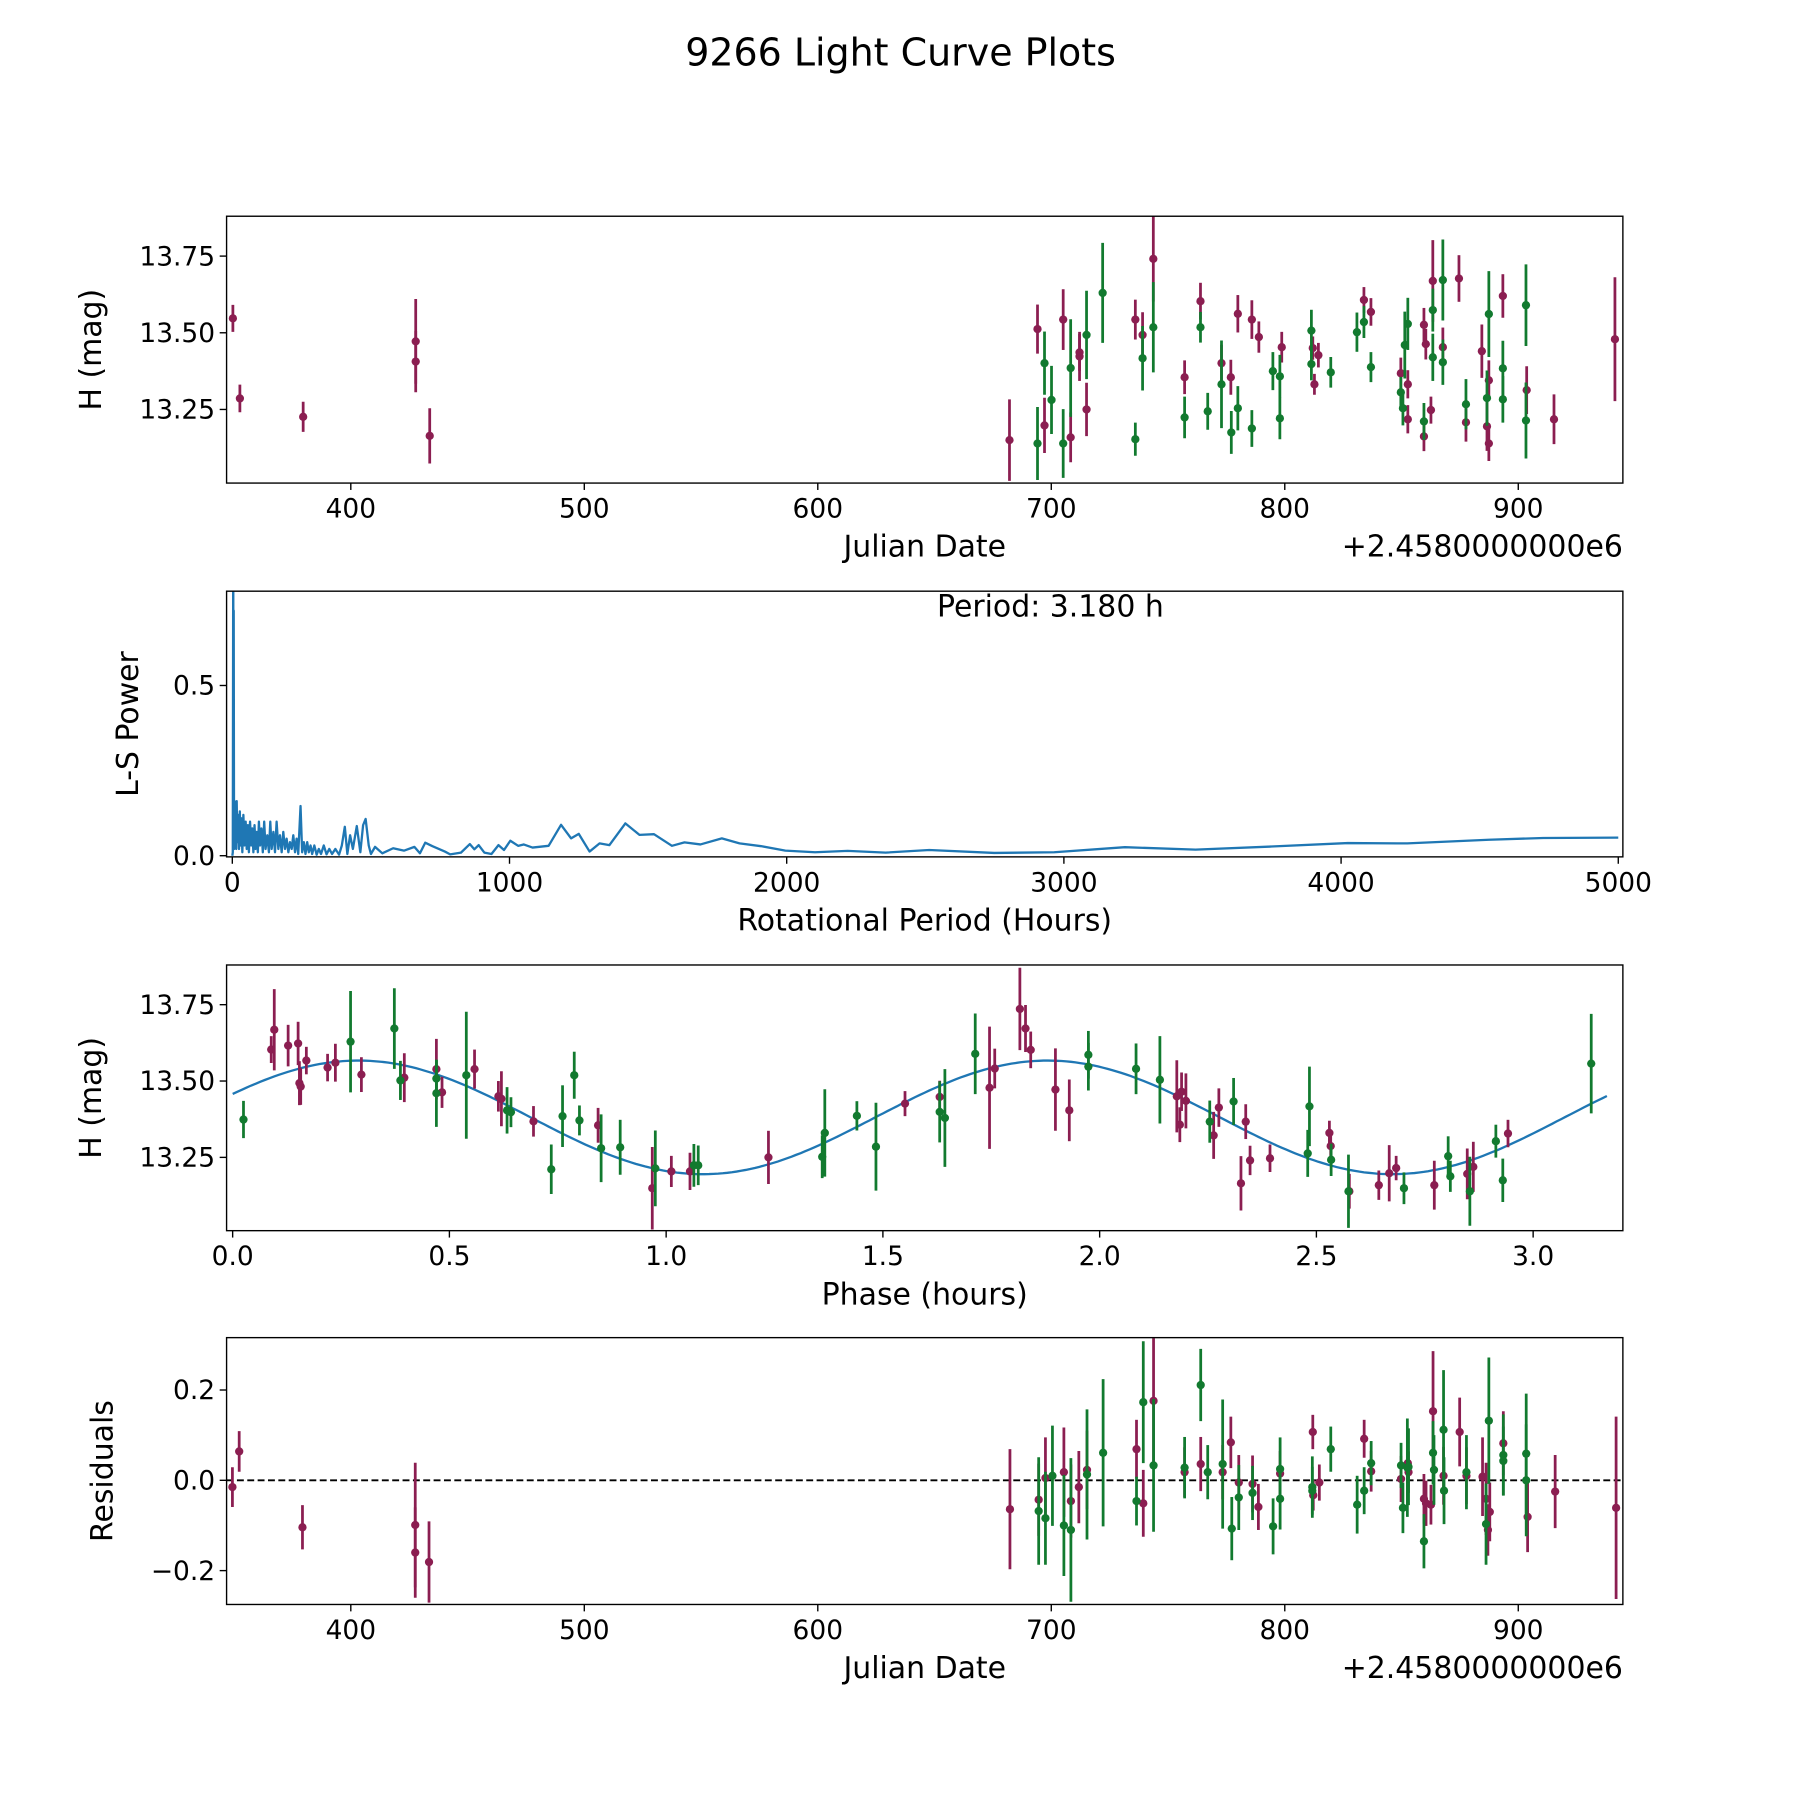 This screenshot has width=1800, height=1800. Describe the element at coordinates (1050, 606) in the screenshot. I see `period-annotation: Period: 3.180 h` at that location.